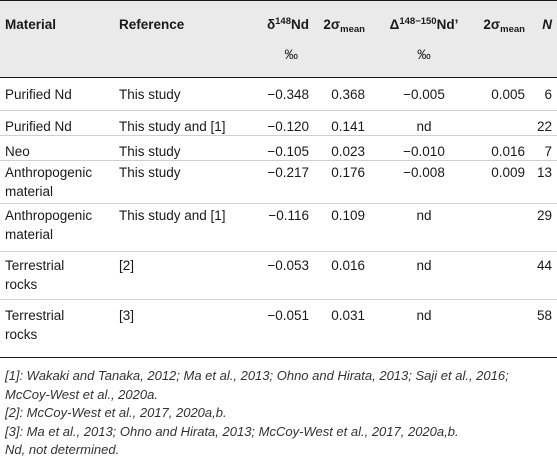 This screenshot has height=465, width=557. Describe the element at coordinates (288, 265) in the screenshot. I see `cell-delta148: −0.053` at that location.